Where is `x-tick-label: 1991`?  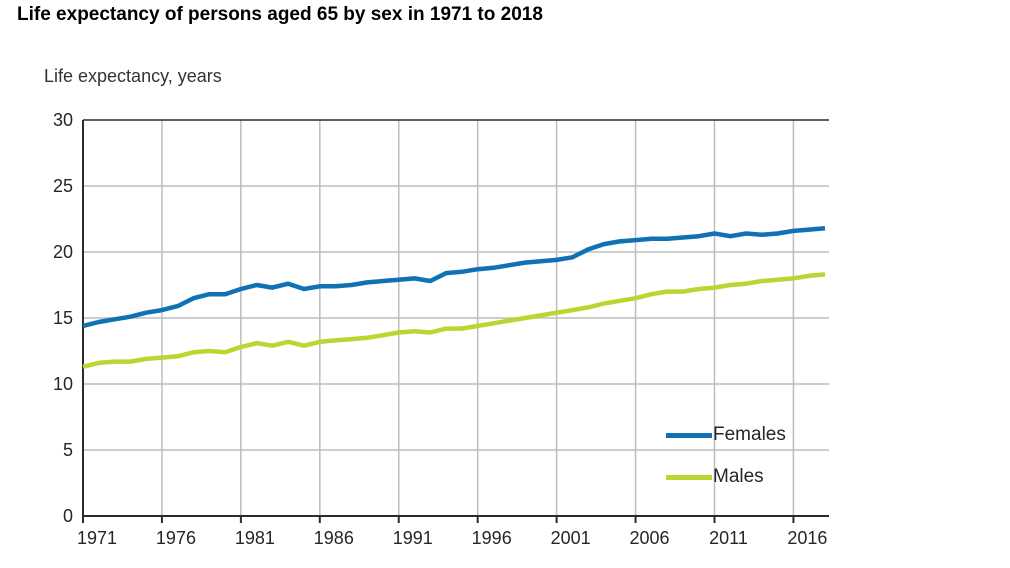 x-tick-label: 1991 is located at coordinates (413, 538).